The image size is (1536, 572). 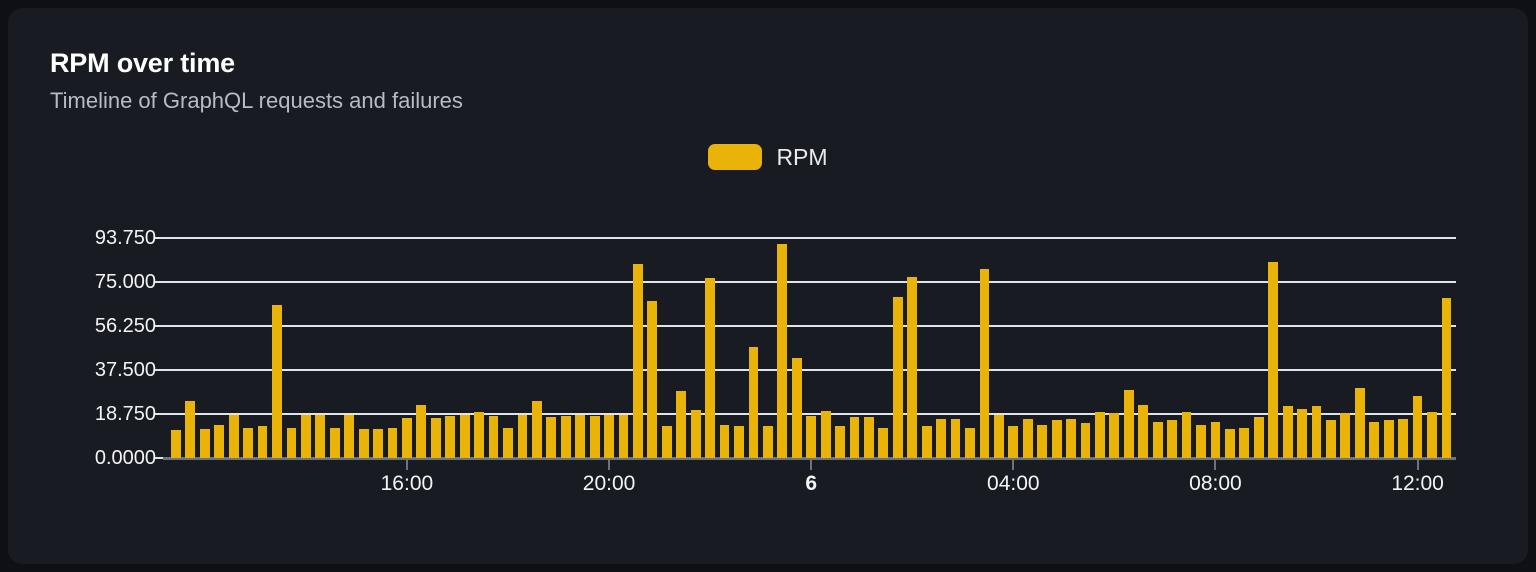 I want to click on page-title: RPM over time, so click(x=142, y=63).